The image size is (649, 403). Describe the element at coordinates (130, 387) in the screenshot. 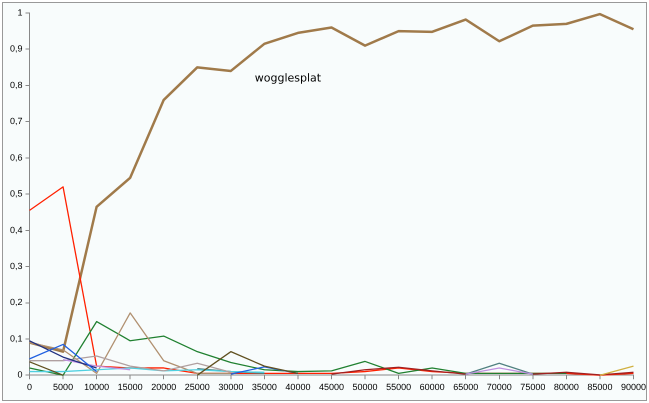

I see `x-tick-label: 15000` at that location.